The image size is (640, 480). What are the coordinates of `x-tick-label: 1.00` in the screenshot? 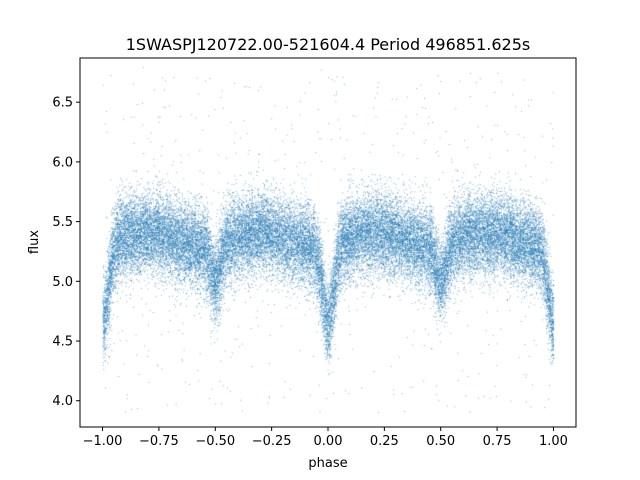 It's located at (553, 441).